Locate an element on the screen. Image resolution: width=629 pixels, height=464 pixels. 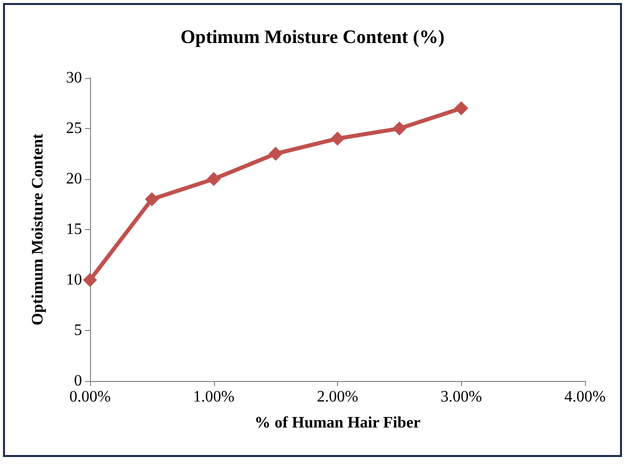
x-axis-title: % of Human Hair Fiber is located at coordinates (337, 423).